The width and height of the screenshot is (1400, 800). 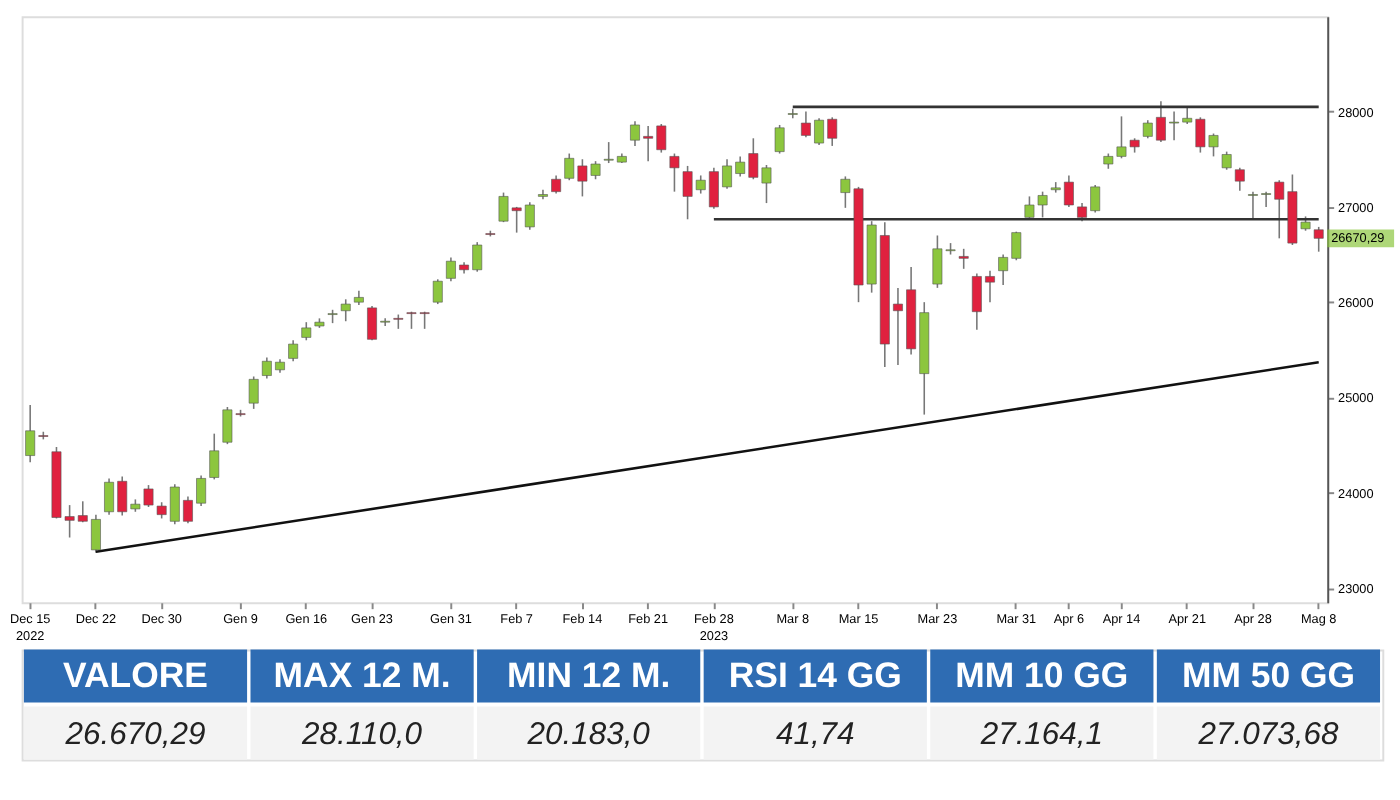 I want to click on category-label: VALORE, so click(x=136, y=674).